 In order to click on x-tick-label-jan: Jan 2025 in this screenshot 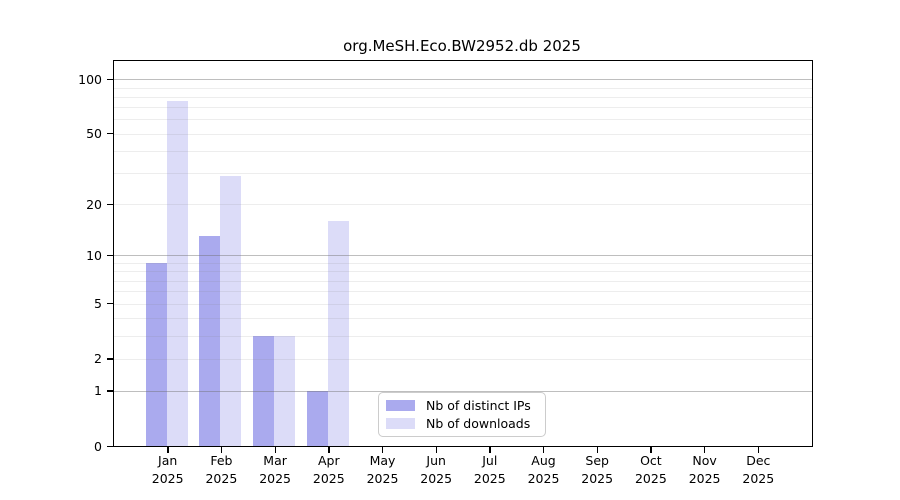, I will do `click(168, 469)`.